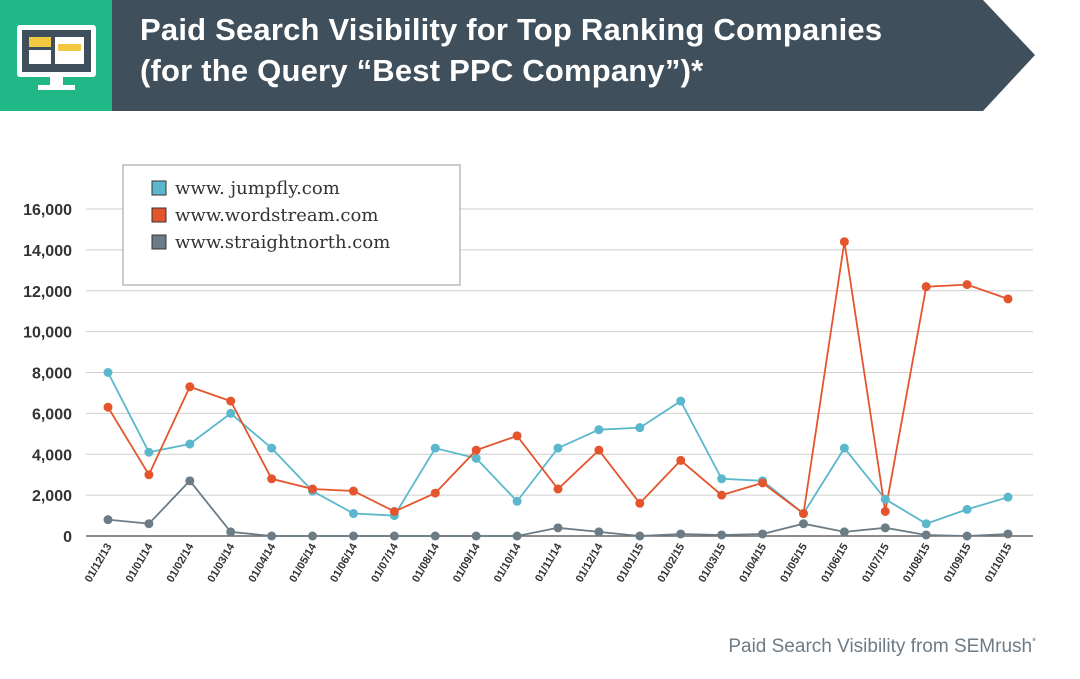 The image size is (1080, 679). I want to click on monitor-icon, so click(56, 57).